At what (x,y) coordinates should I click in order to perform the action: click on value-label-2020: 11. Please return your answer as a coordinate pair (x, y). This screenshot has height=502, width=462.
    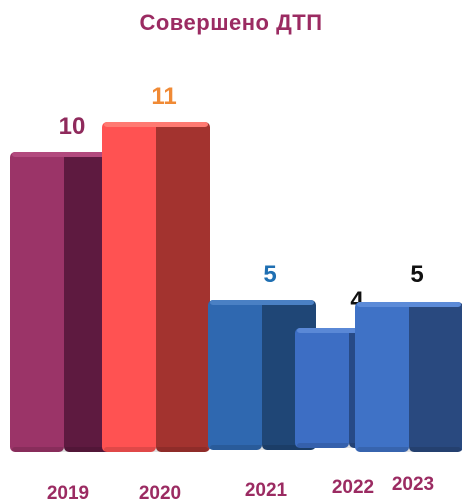
    Looking at the image, I should click on (163, 96).